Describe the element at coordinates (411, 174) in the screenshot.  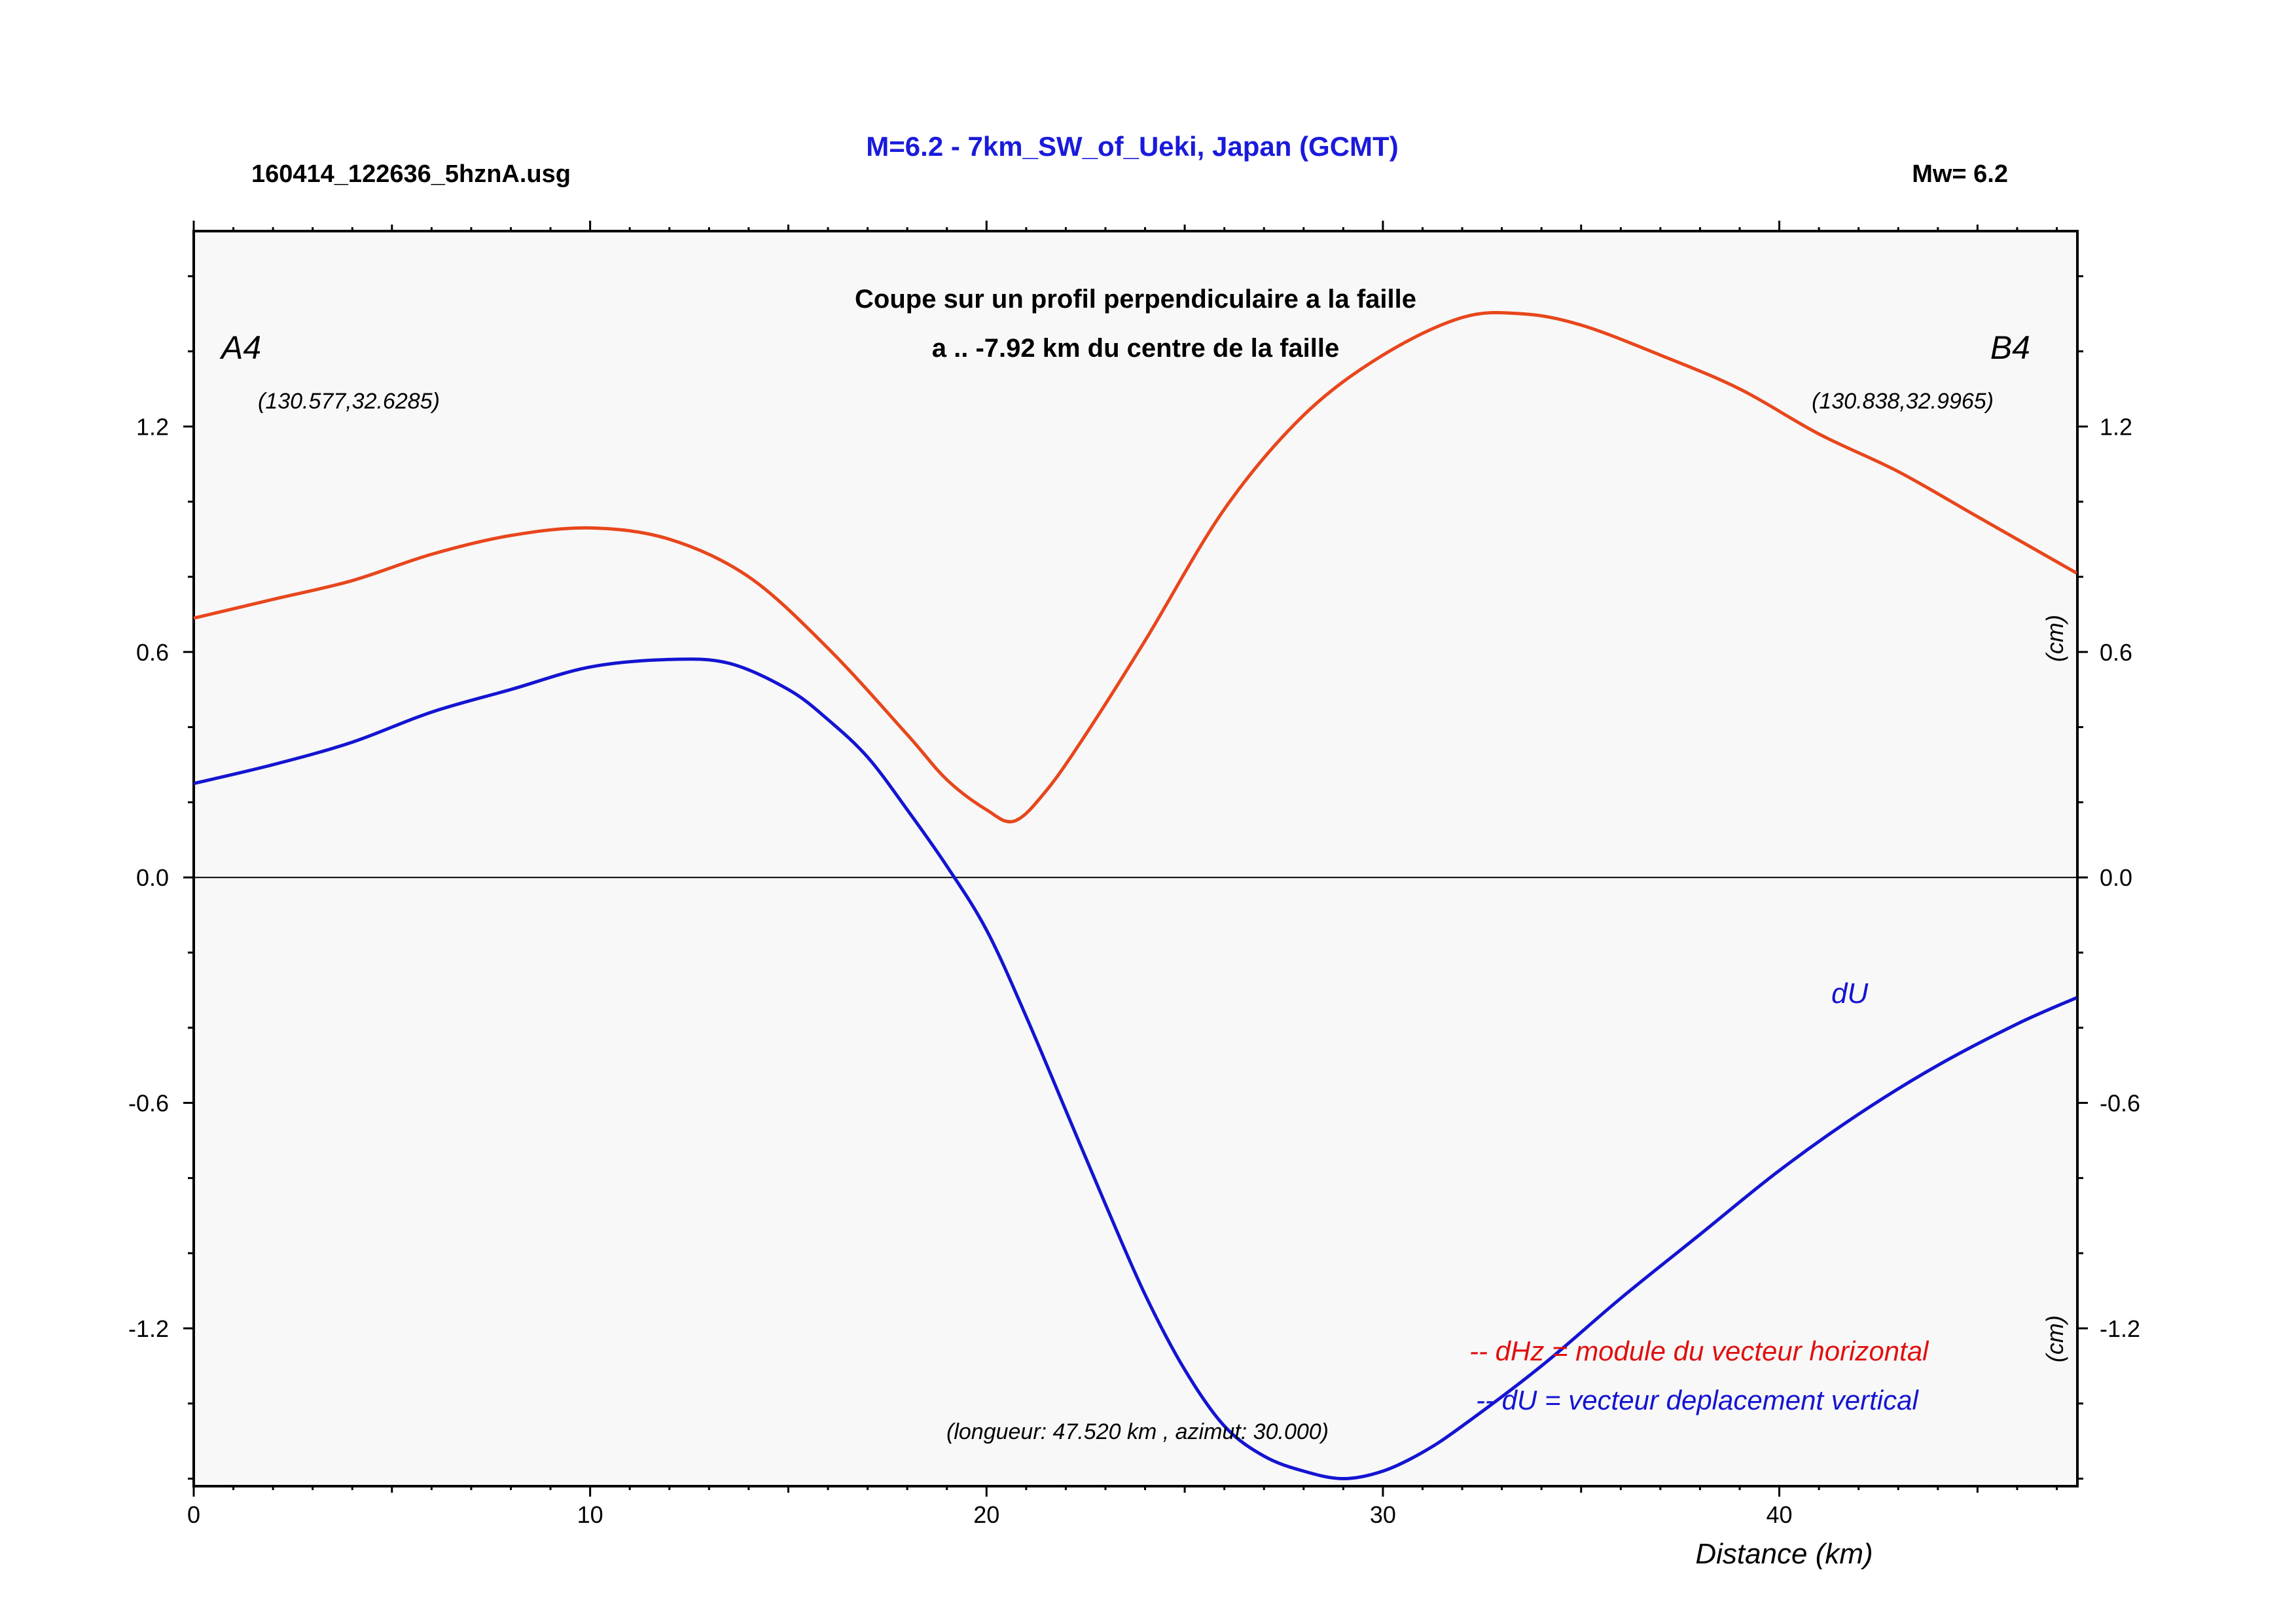
I see `file-name: 160414_122636_5hznA.usg` at that location.